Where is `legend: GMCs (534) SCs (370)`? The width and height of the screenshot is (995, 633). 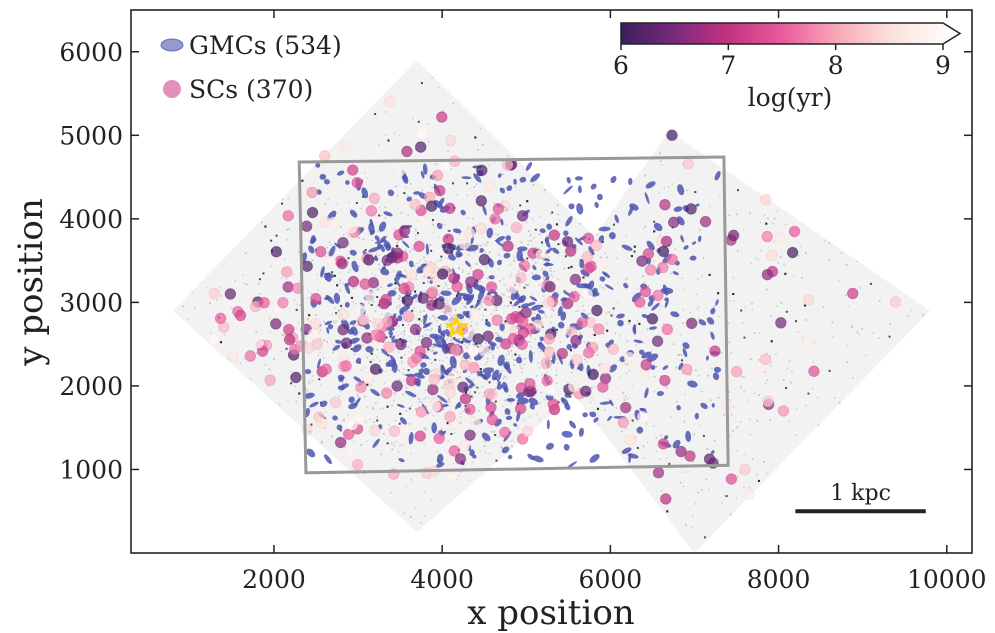 legend: GMCs (534) SCs (370) is located at coordinates (251, 67).